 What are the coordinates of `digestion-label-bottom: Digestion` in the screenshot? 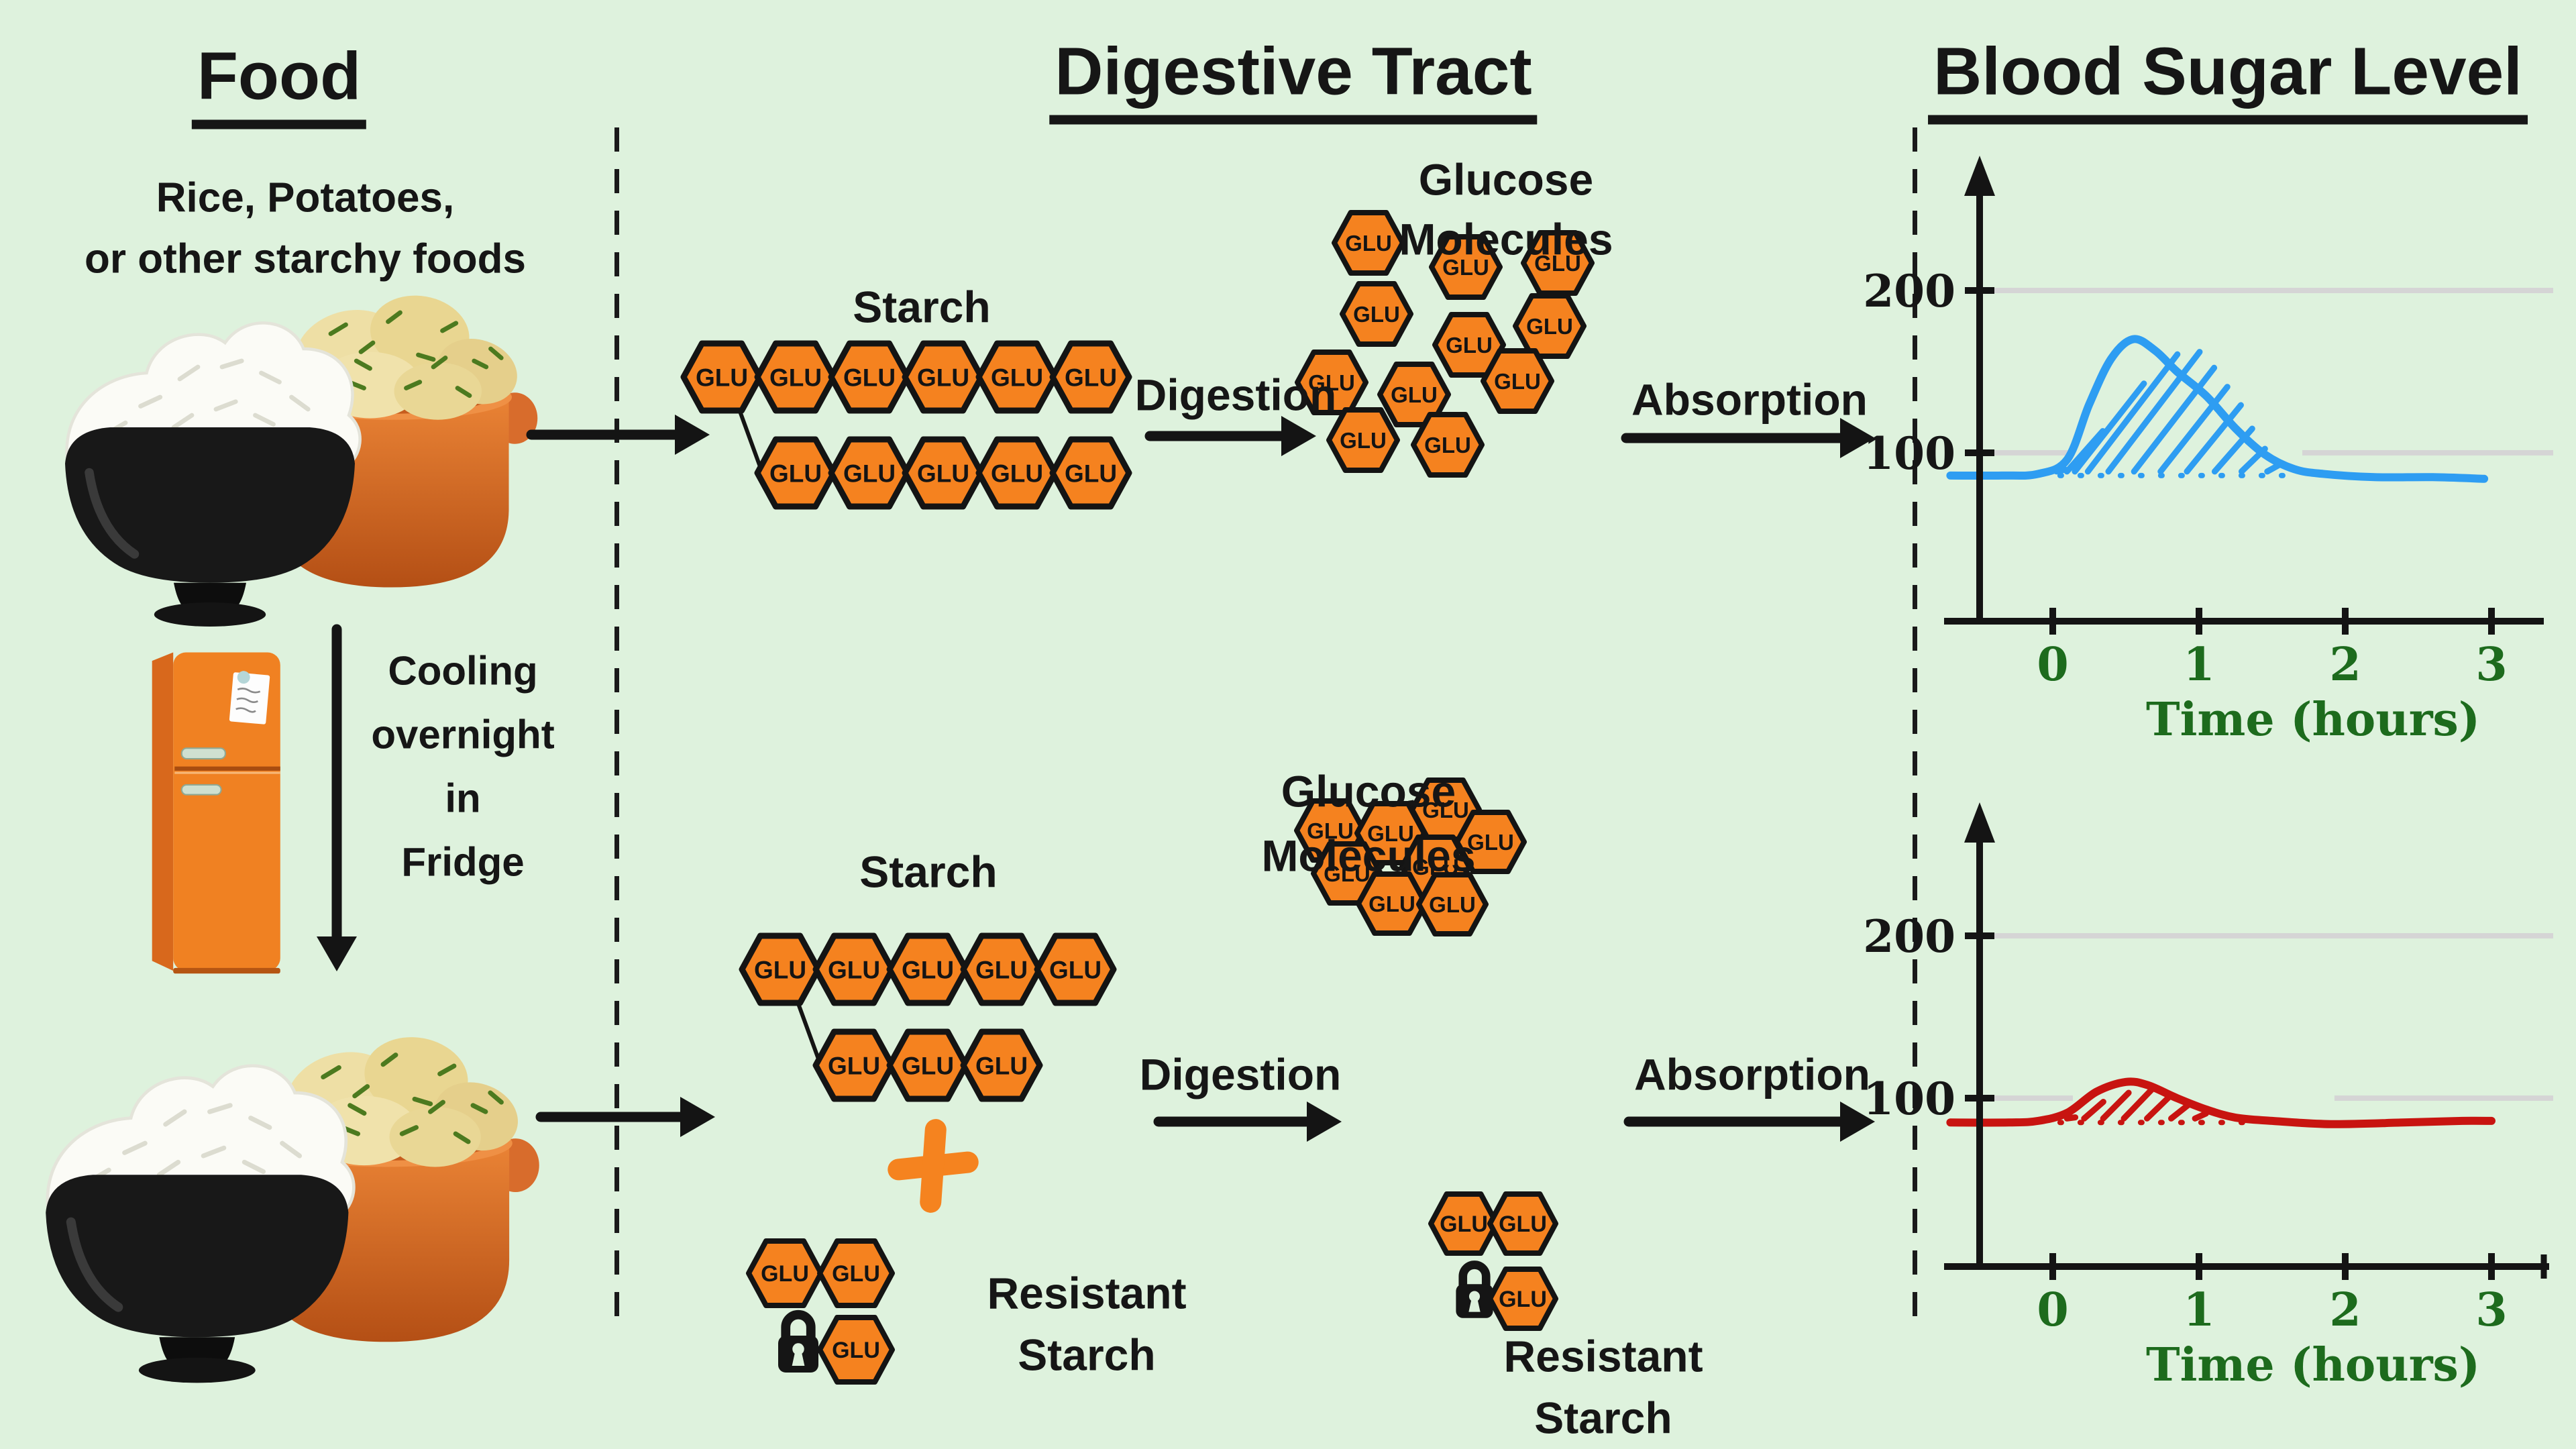 It's located at (1240, 1074).